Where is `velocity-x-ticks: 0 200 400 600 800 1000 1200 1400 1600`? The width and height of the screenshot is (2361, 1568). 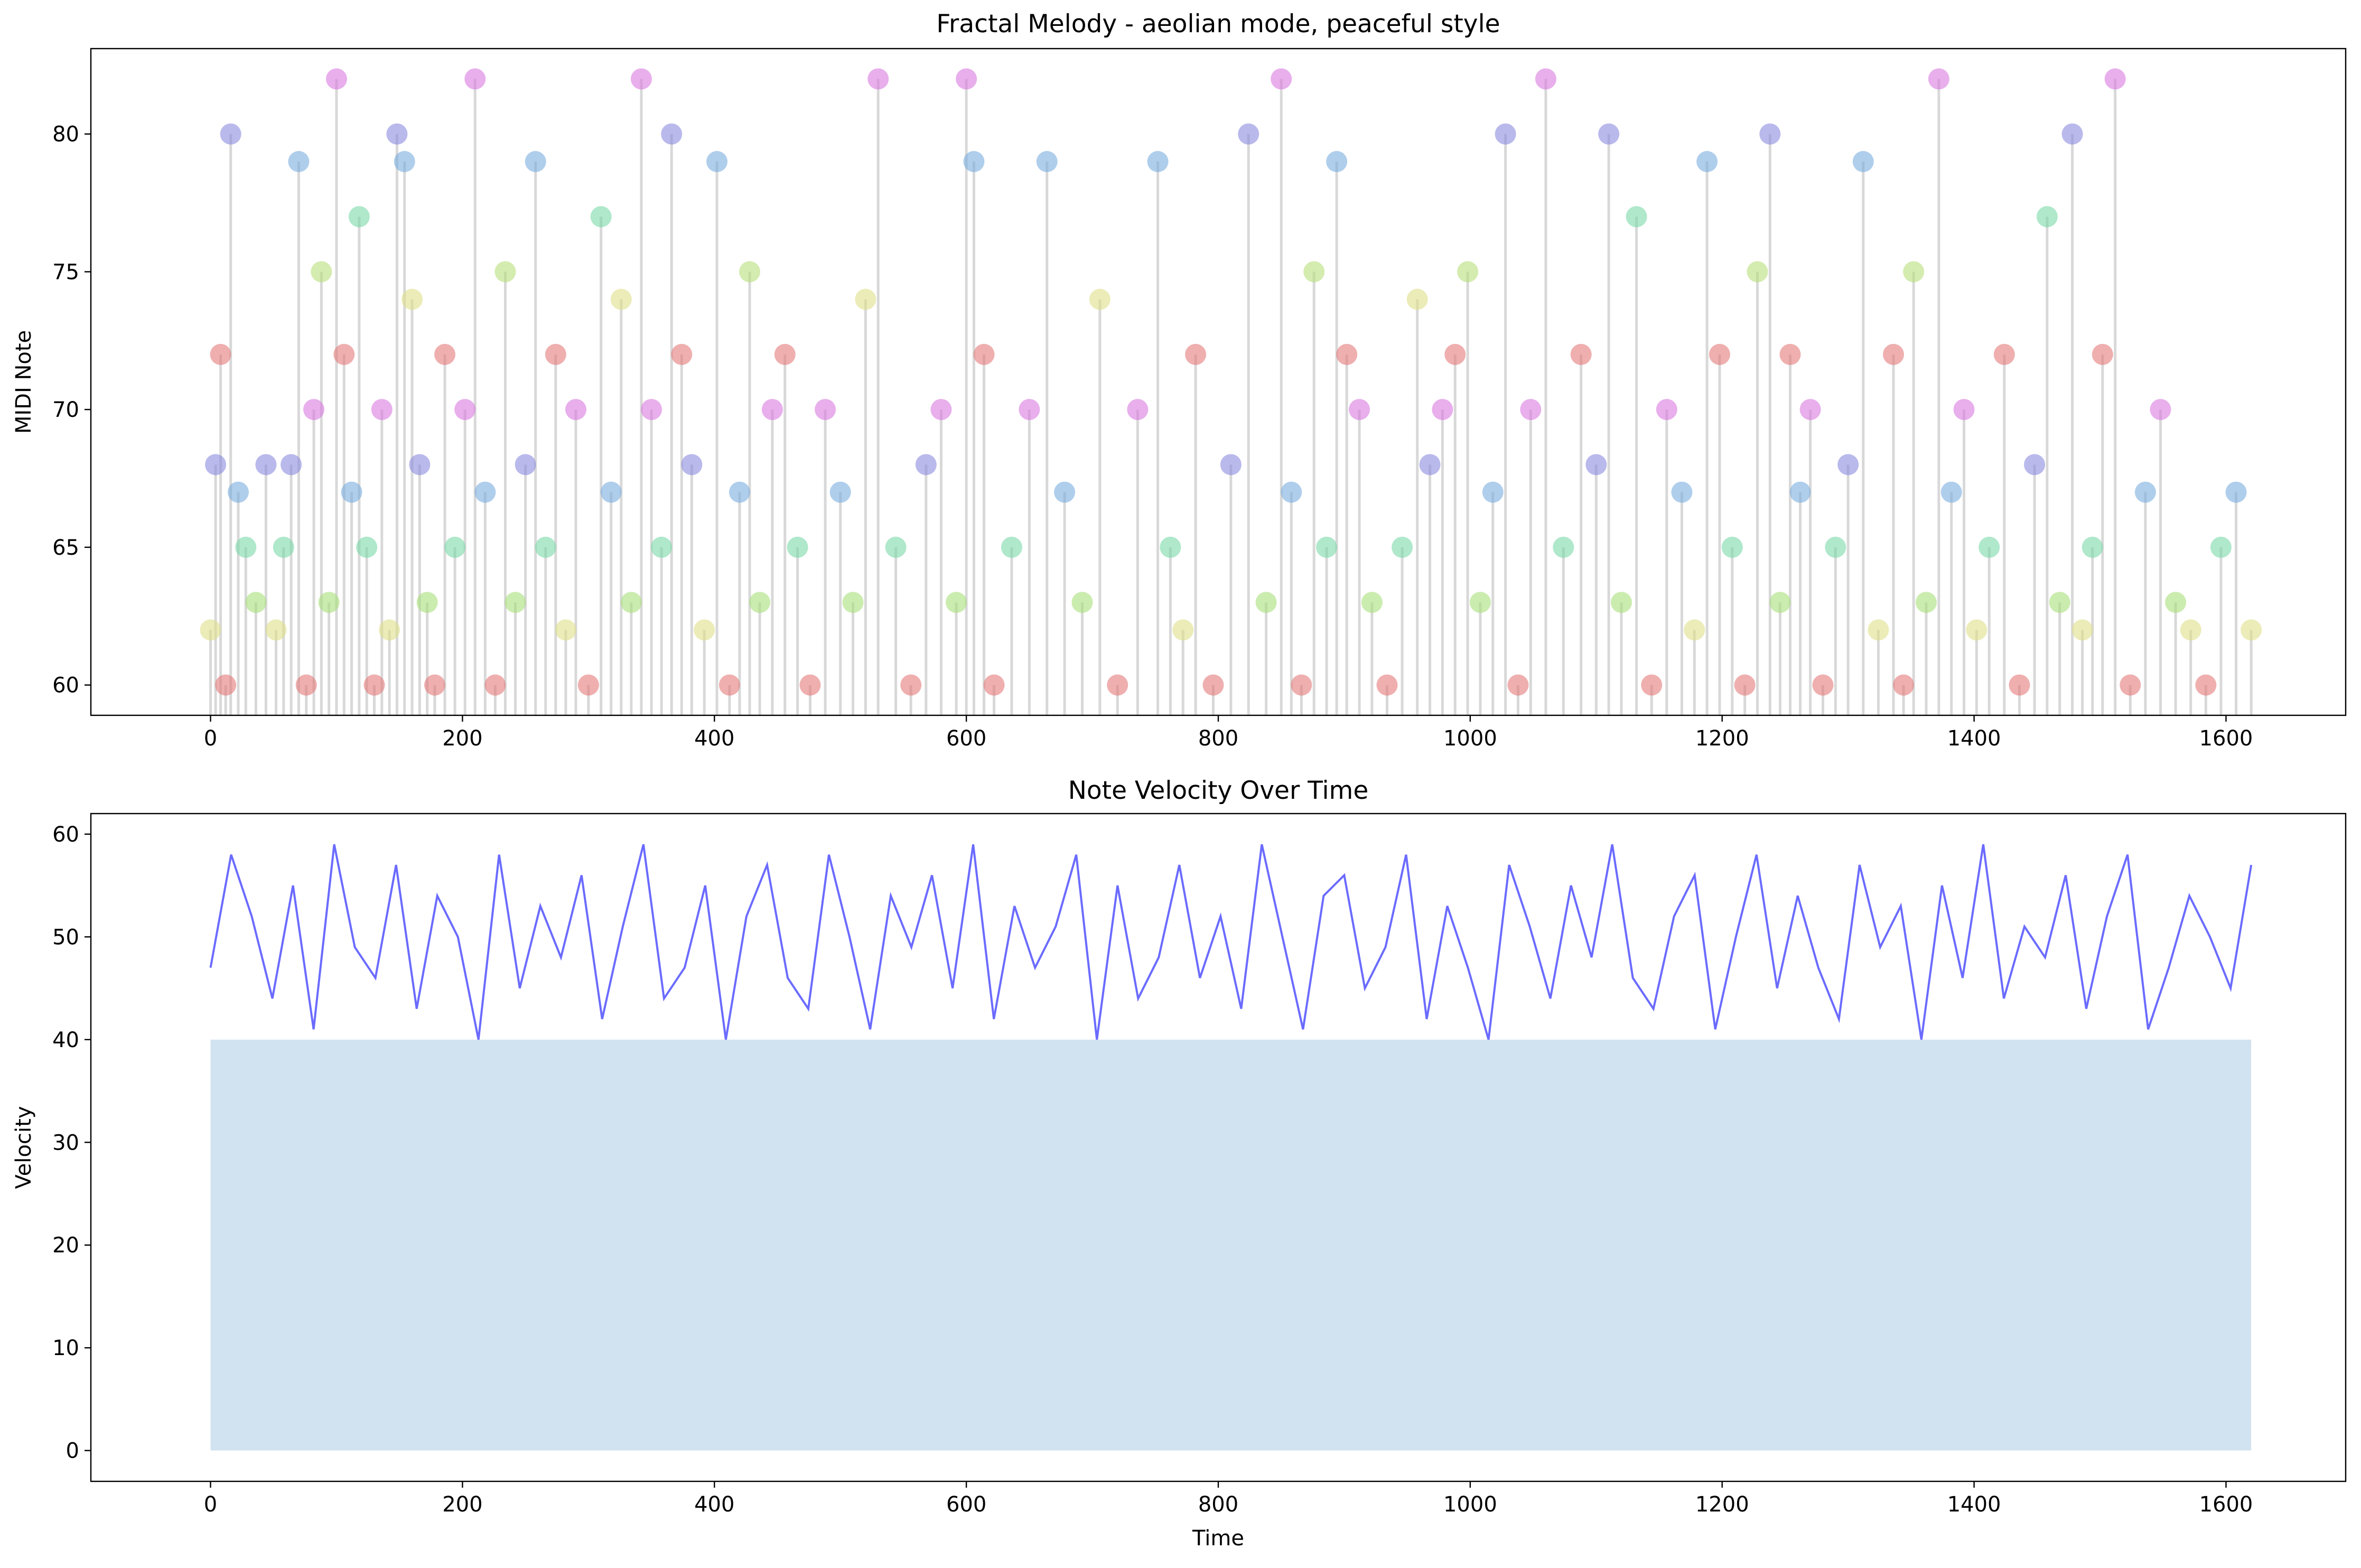 velocity-x-ticks: 0 200 400 600 800 1000 1200 1400 1600 is located at coordinates (1228, 1499).